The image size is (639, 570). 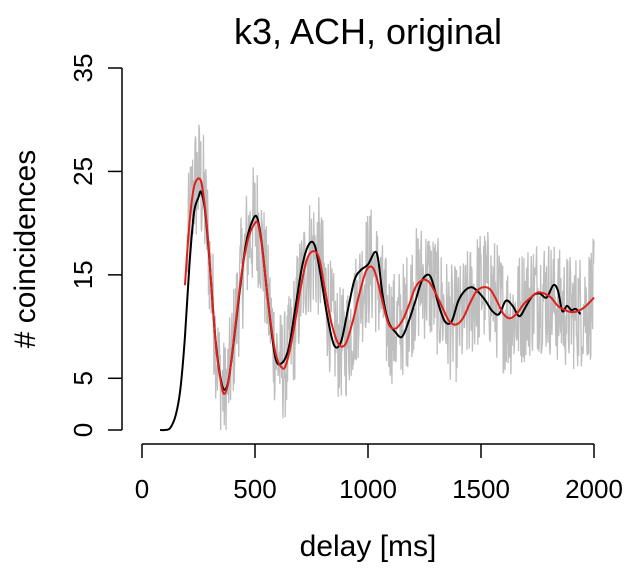 I want to click on x-axis-ticks: 0 500 1000 1500 2000, so click(x=379, y=474).